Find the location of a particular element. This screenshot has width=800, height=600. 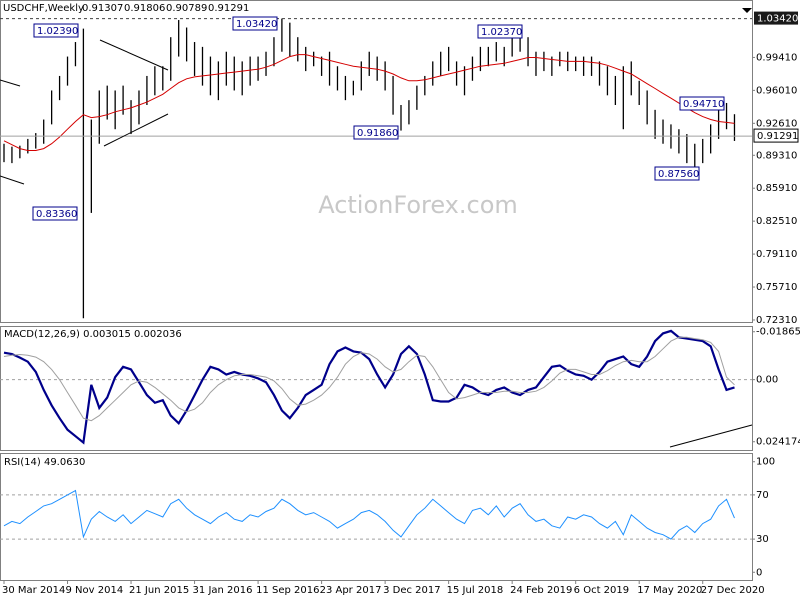

annotation: 0.87560 is located at coordinates (678, 174).